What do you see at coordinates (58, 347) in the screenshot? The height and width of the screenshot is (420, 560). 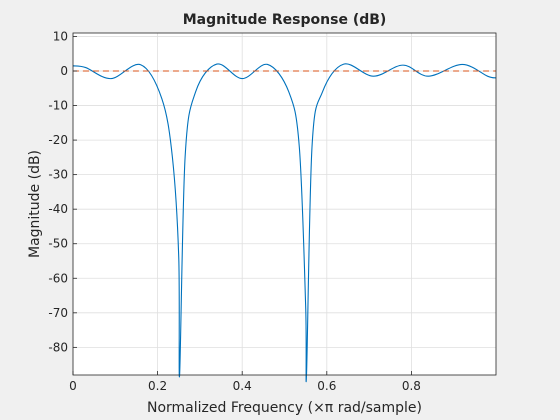 I see `y-tick-label: -80` at bounding box center [58, 347].